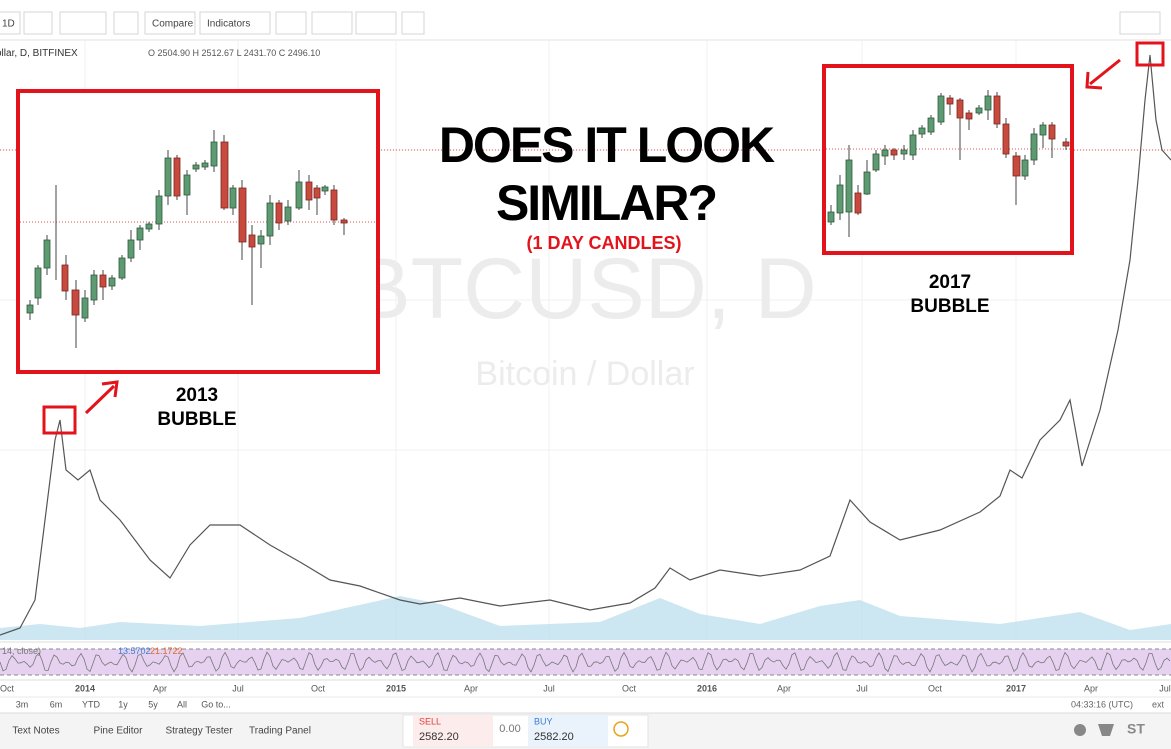  I want to click on compare-button, so click(170, 23).